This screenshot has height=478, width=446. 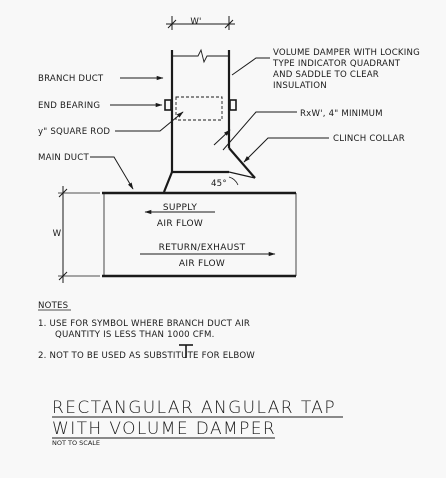 I want to click on volume-damper-label-3: AND SADDLE TO CLEAR, so click(x=326, y=75).